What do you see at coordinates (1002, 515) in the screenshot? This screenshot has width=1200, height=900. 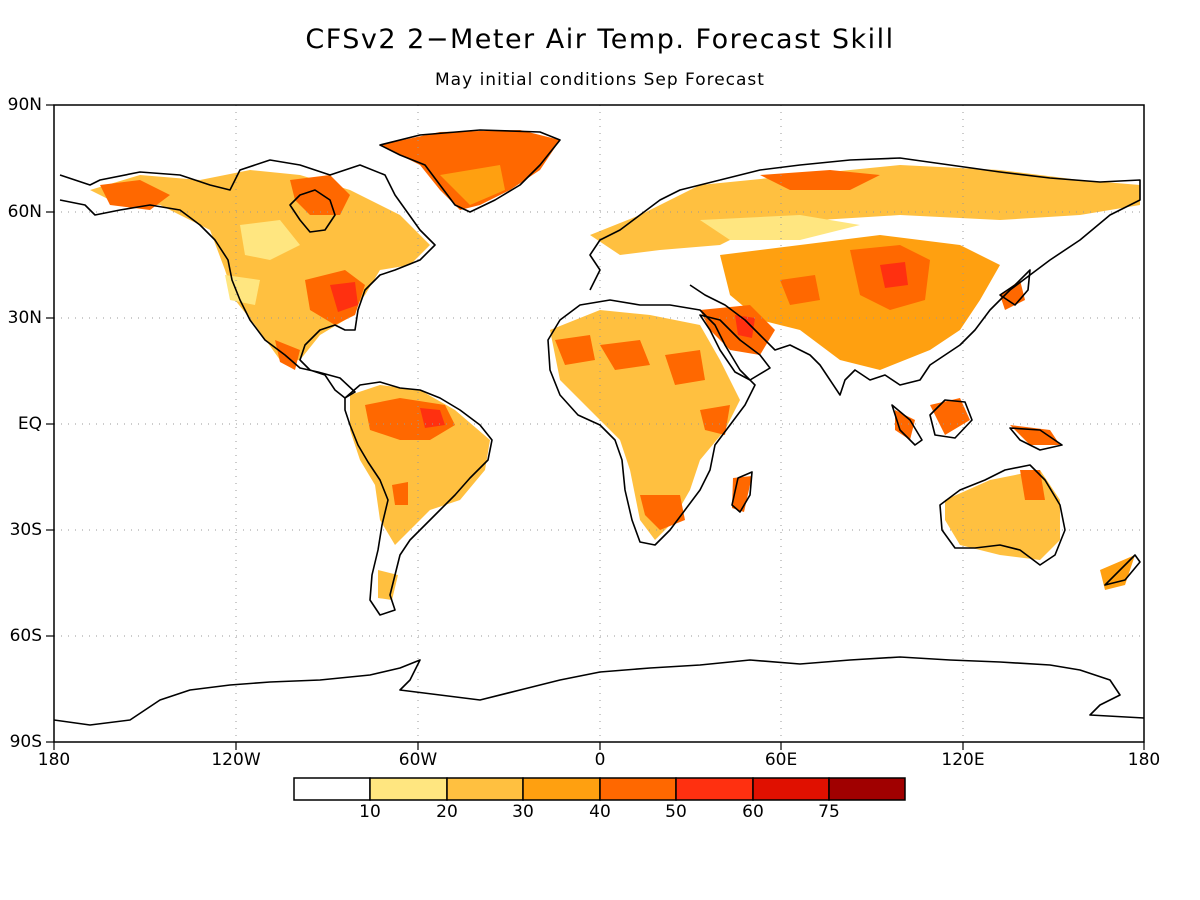 I see `coast-australia` at bounding box center [1002, 515].